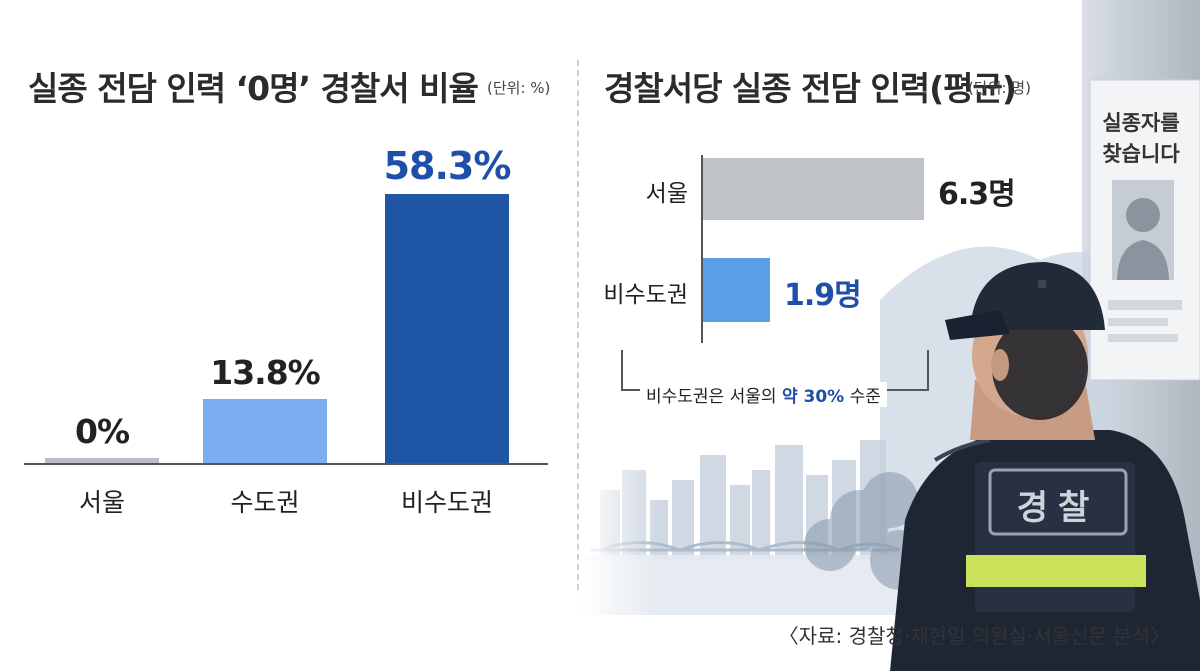 This screenshot has height=671, width=1200. I want to click on police-vest-text: 경찰, so click(1058, 508).